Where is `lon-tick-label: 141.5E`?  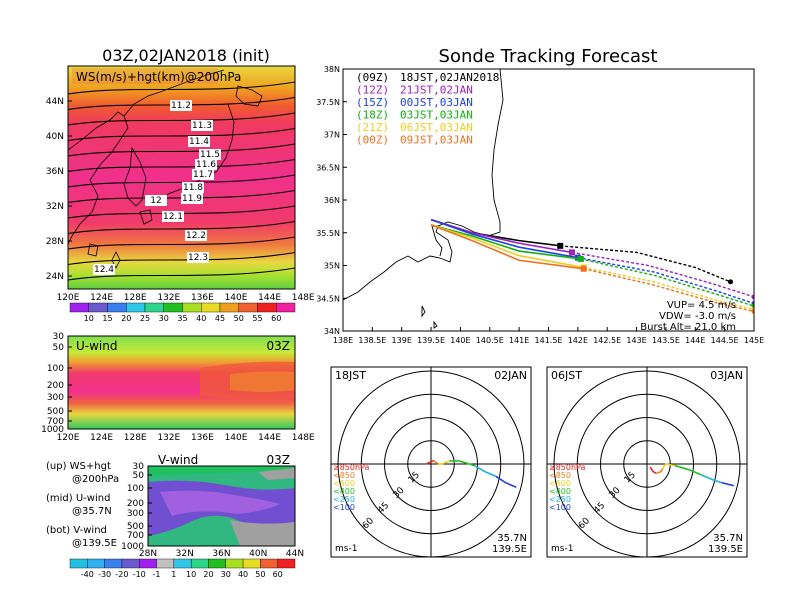
lon-tick-label: 141.5E is located at coordinates (549, 340).